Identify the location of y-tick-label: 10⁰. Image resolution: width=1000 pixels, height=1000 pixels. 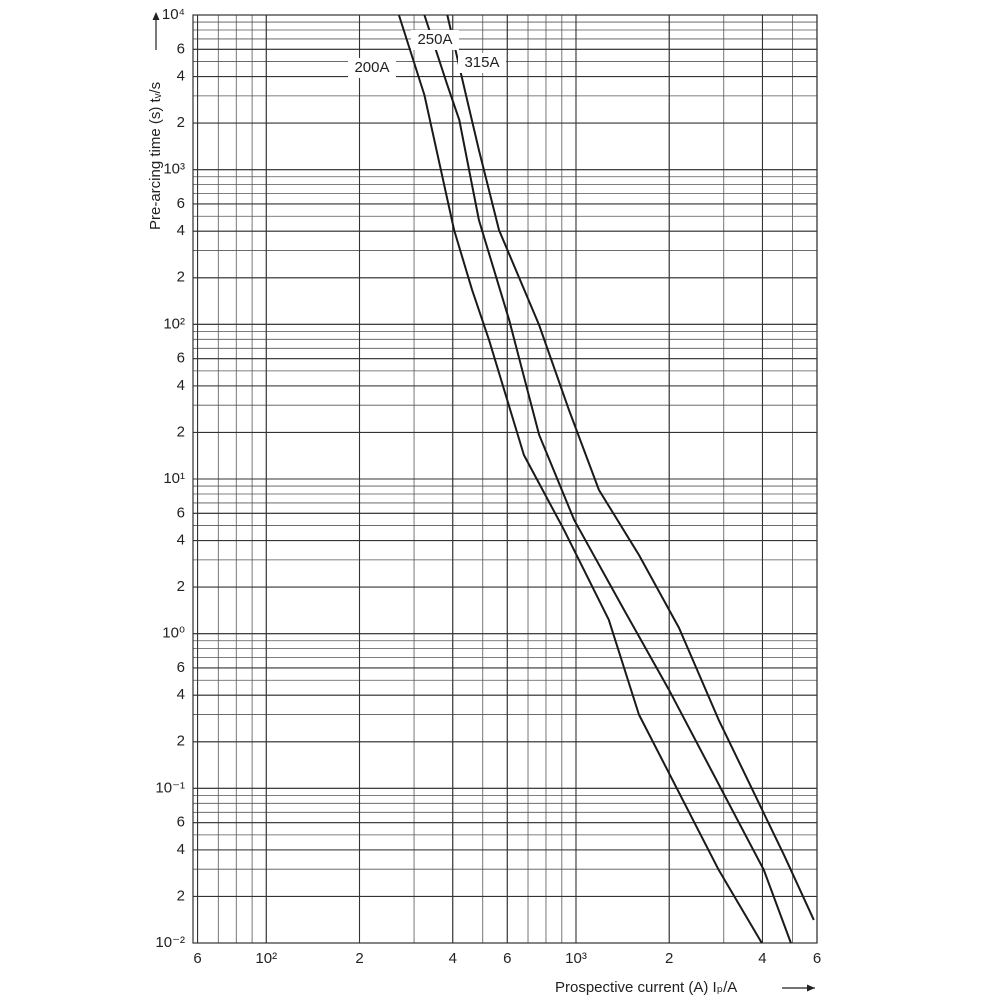
(173, 633).